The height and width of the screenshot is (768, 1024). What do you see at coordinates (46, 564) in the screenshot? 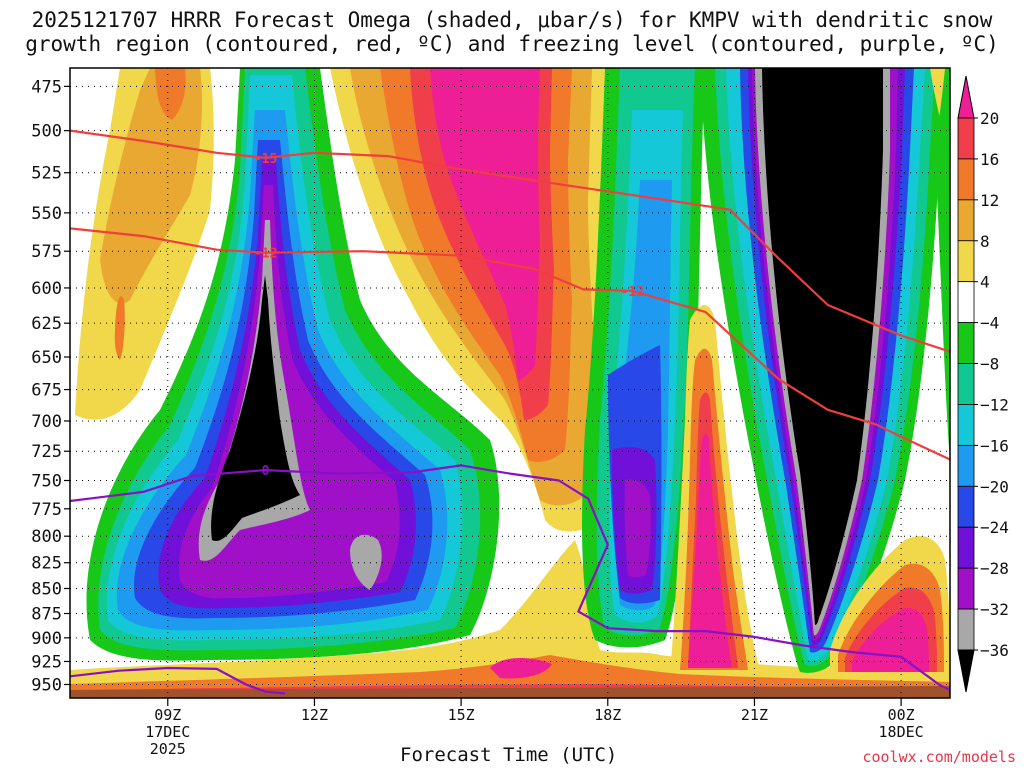
I see `y-tick-label-825: 825` at bounding box center [46, 564].